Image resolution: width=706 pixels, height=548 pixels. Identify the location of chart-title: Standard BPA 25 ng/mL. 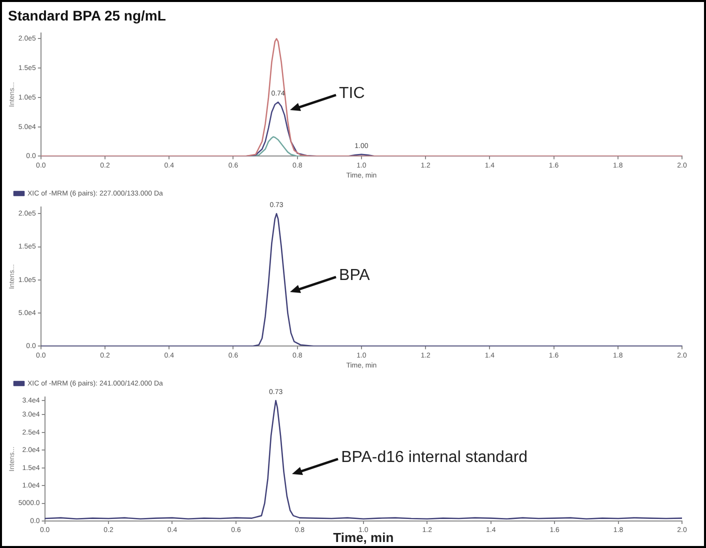
(87, 15).